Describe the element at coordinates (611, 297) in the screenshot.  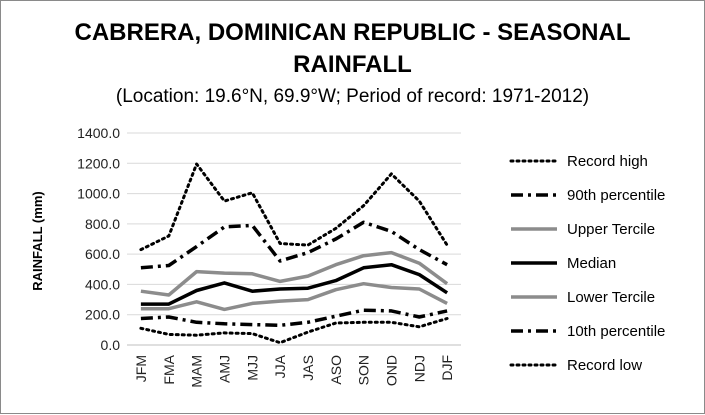
I see `legend-label: Lower Tercile` at that location.